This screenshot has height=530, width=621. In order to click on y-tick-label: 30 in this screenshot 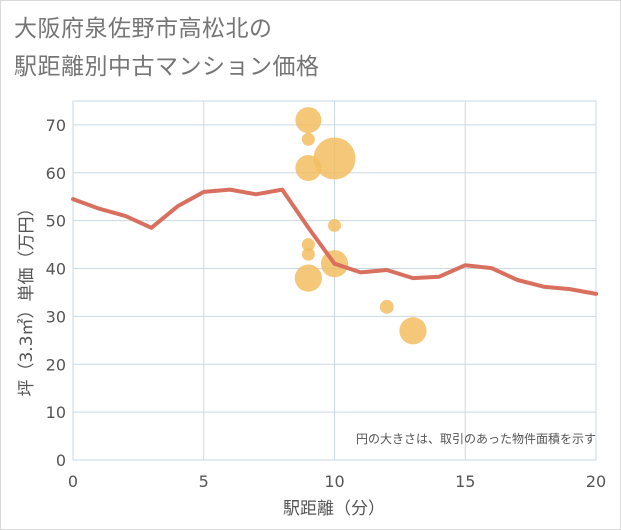, I will do `click(56, 316)`.